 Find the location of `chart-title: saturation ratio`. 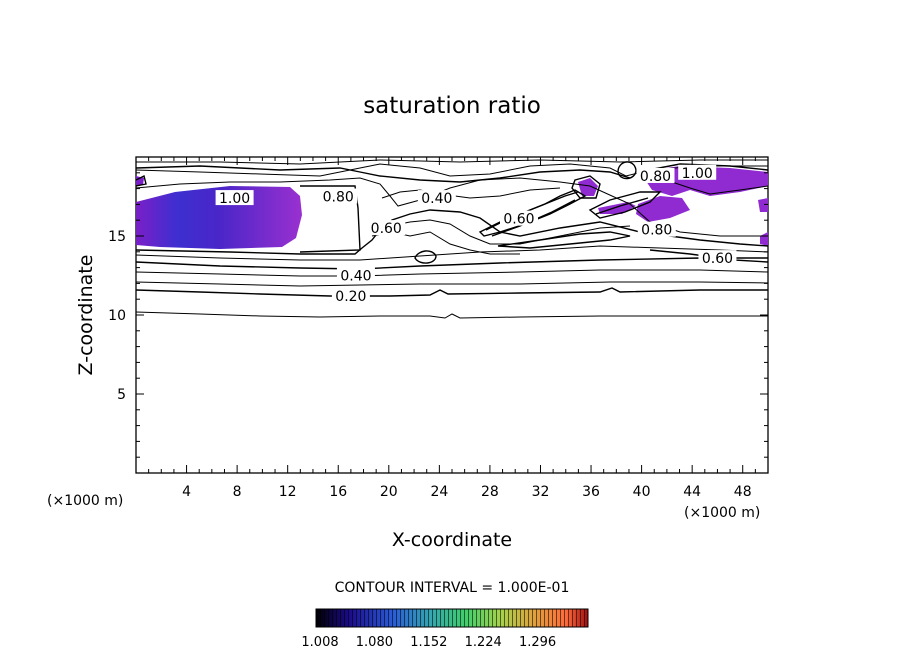

chart-title: saturation ratio is located at coordinates (452, 106).